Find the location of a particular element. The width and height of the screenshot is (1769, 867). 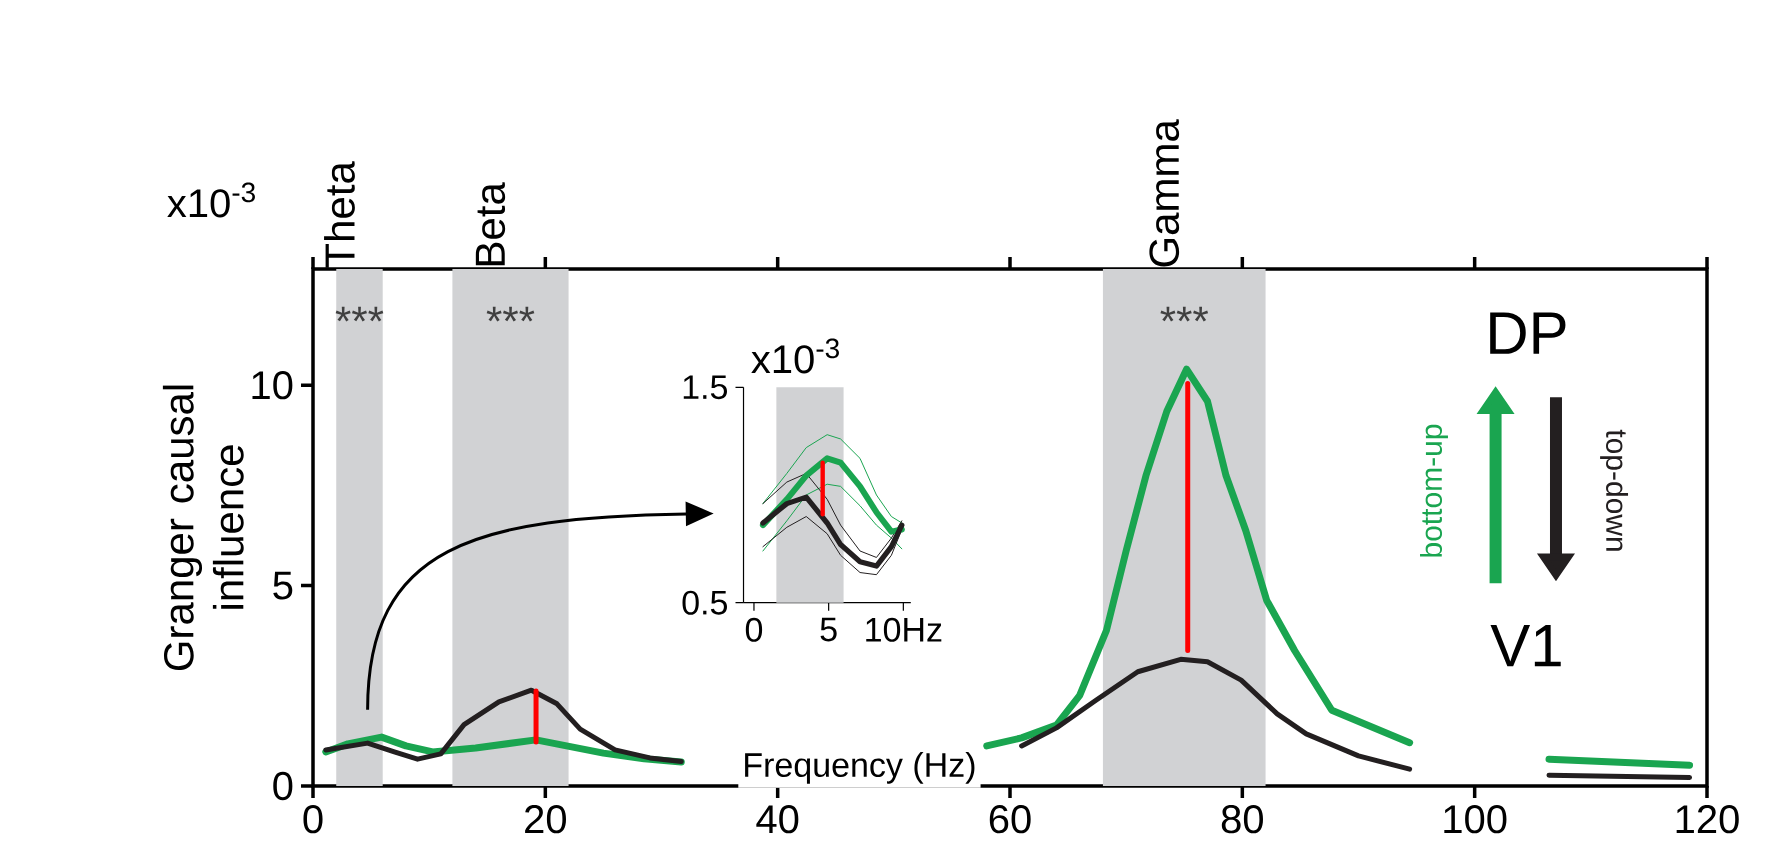

y-tick-label: 1.5 is located at coordinates (705, 387).